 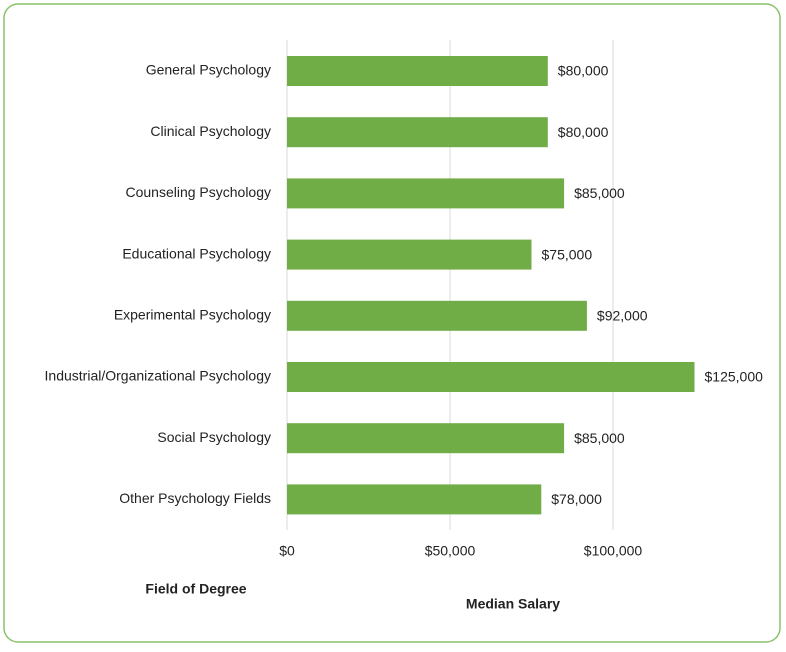 I want to click on x-tick-label: $100,000, so click(x=613, y=551).